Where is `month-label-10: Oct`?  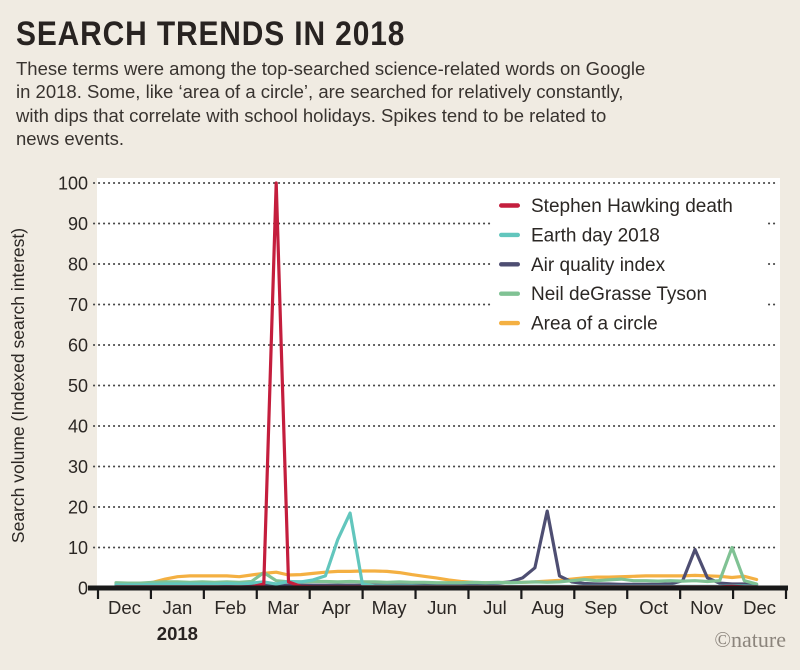
month-label-10: Oct is located at coordinates (653, 607).